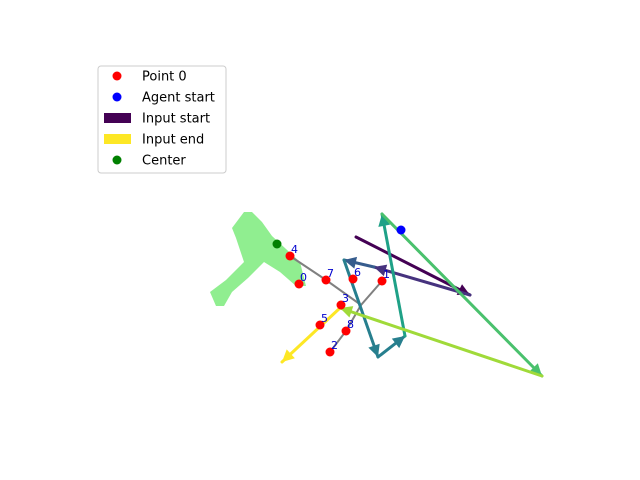  I want to click on legend-label: Agent start, so click(178, 98).